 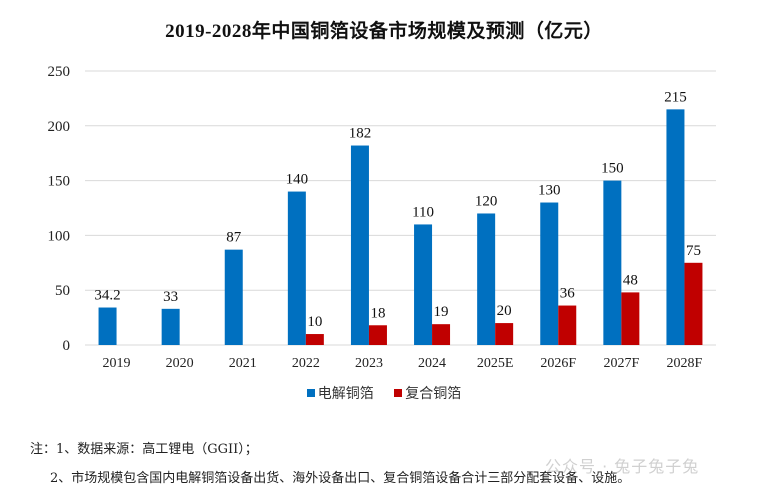 What do you see at coordinates (59, 182) in the screenshot?
I see `y-tick-label: 150` at bounding box center [59, 182].